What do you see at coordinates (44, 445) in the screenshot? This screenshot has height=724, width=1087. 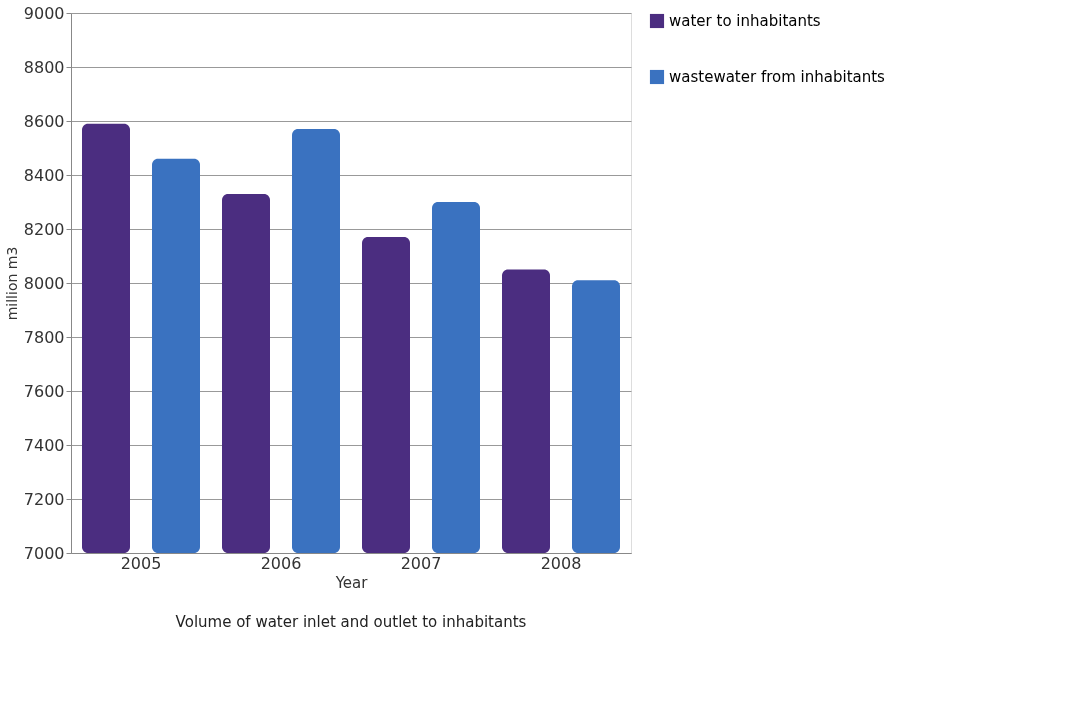 I see `y-tick-label: 7400` at bounding box center [44, 445].